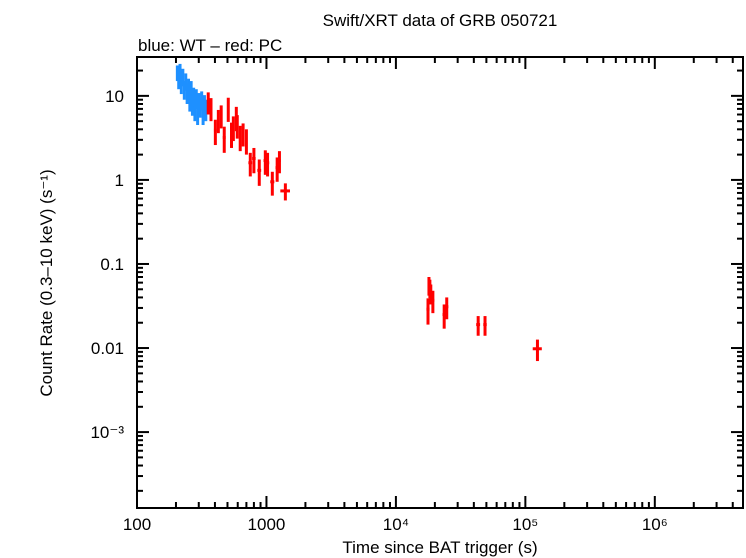  I want to click on y-tick-label: 0.1, so click(112, 264).